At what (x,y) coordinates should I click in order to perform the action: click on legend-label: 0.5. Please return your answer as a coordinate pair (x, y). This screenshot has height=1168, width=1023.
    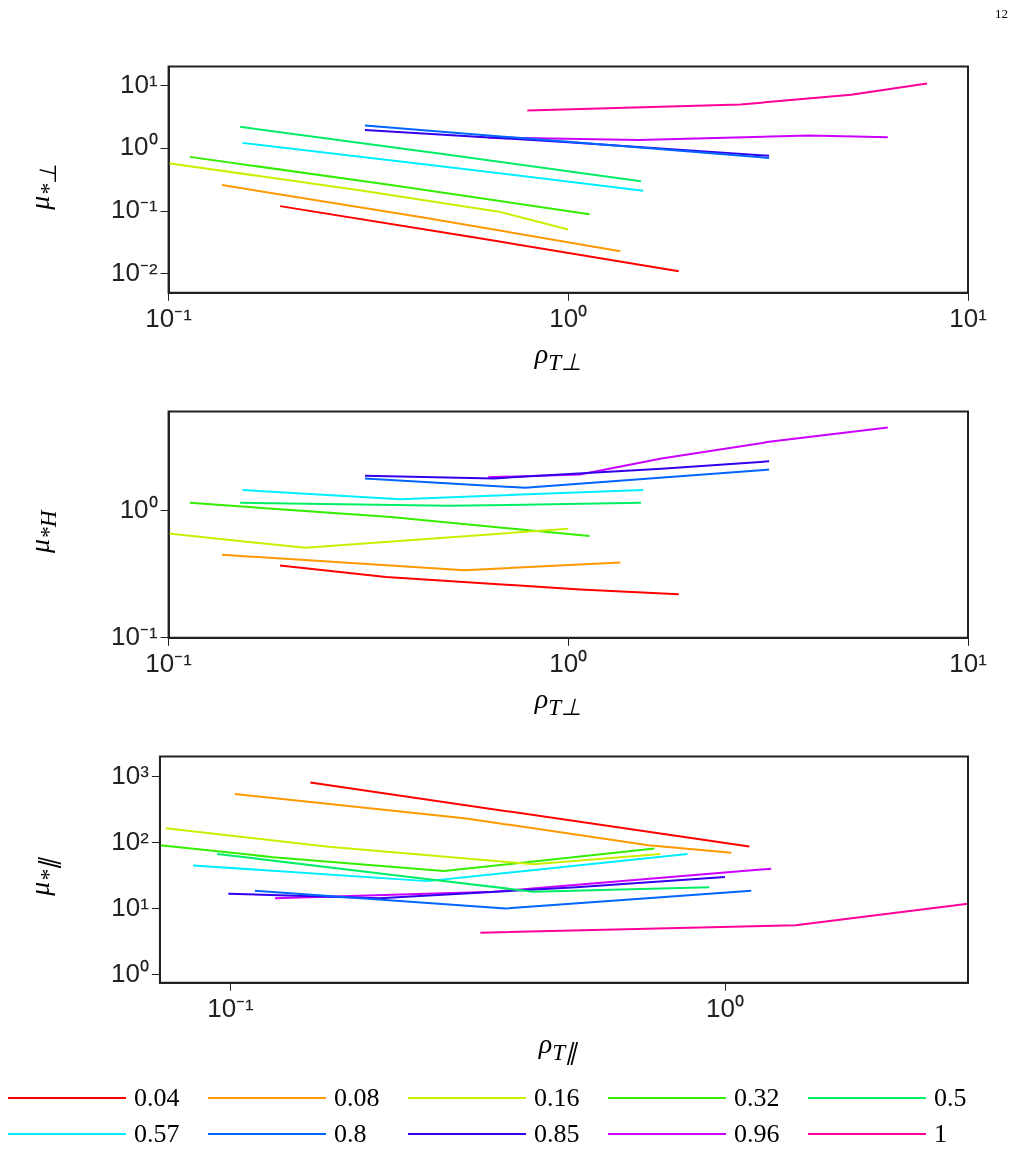
    Looking at the image, I should click on (950, 1098).